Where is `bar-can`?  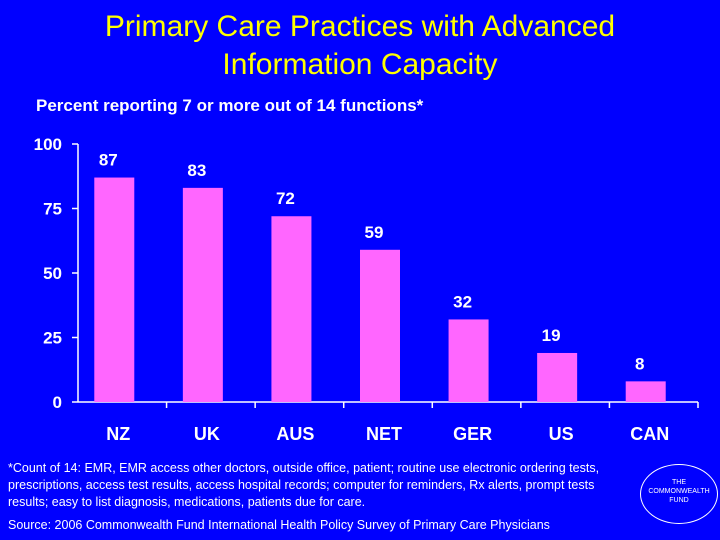 bar-can is located at coordinates (645, 391).